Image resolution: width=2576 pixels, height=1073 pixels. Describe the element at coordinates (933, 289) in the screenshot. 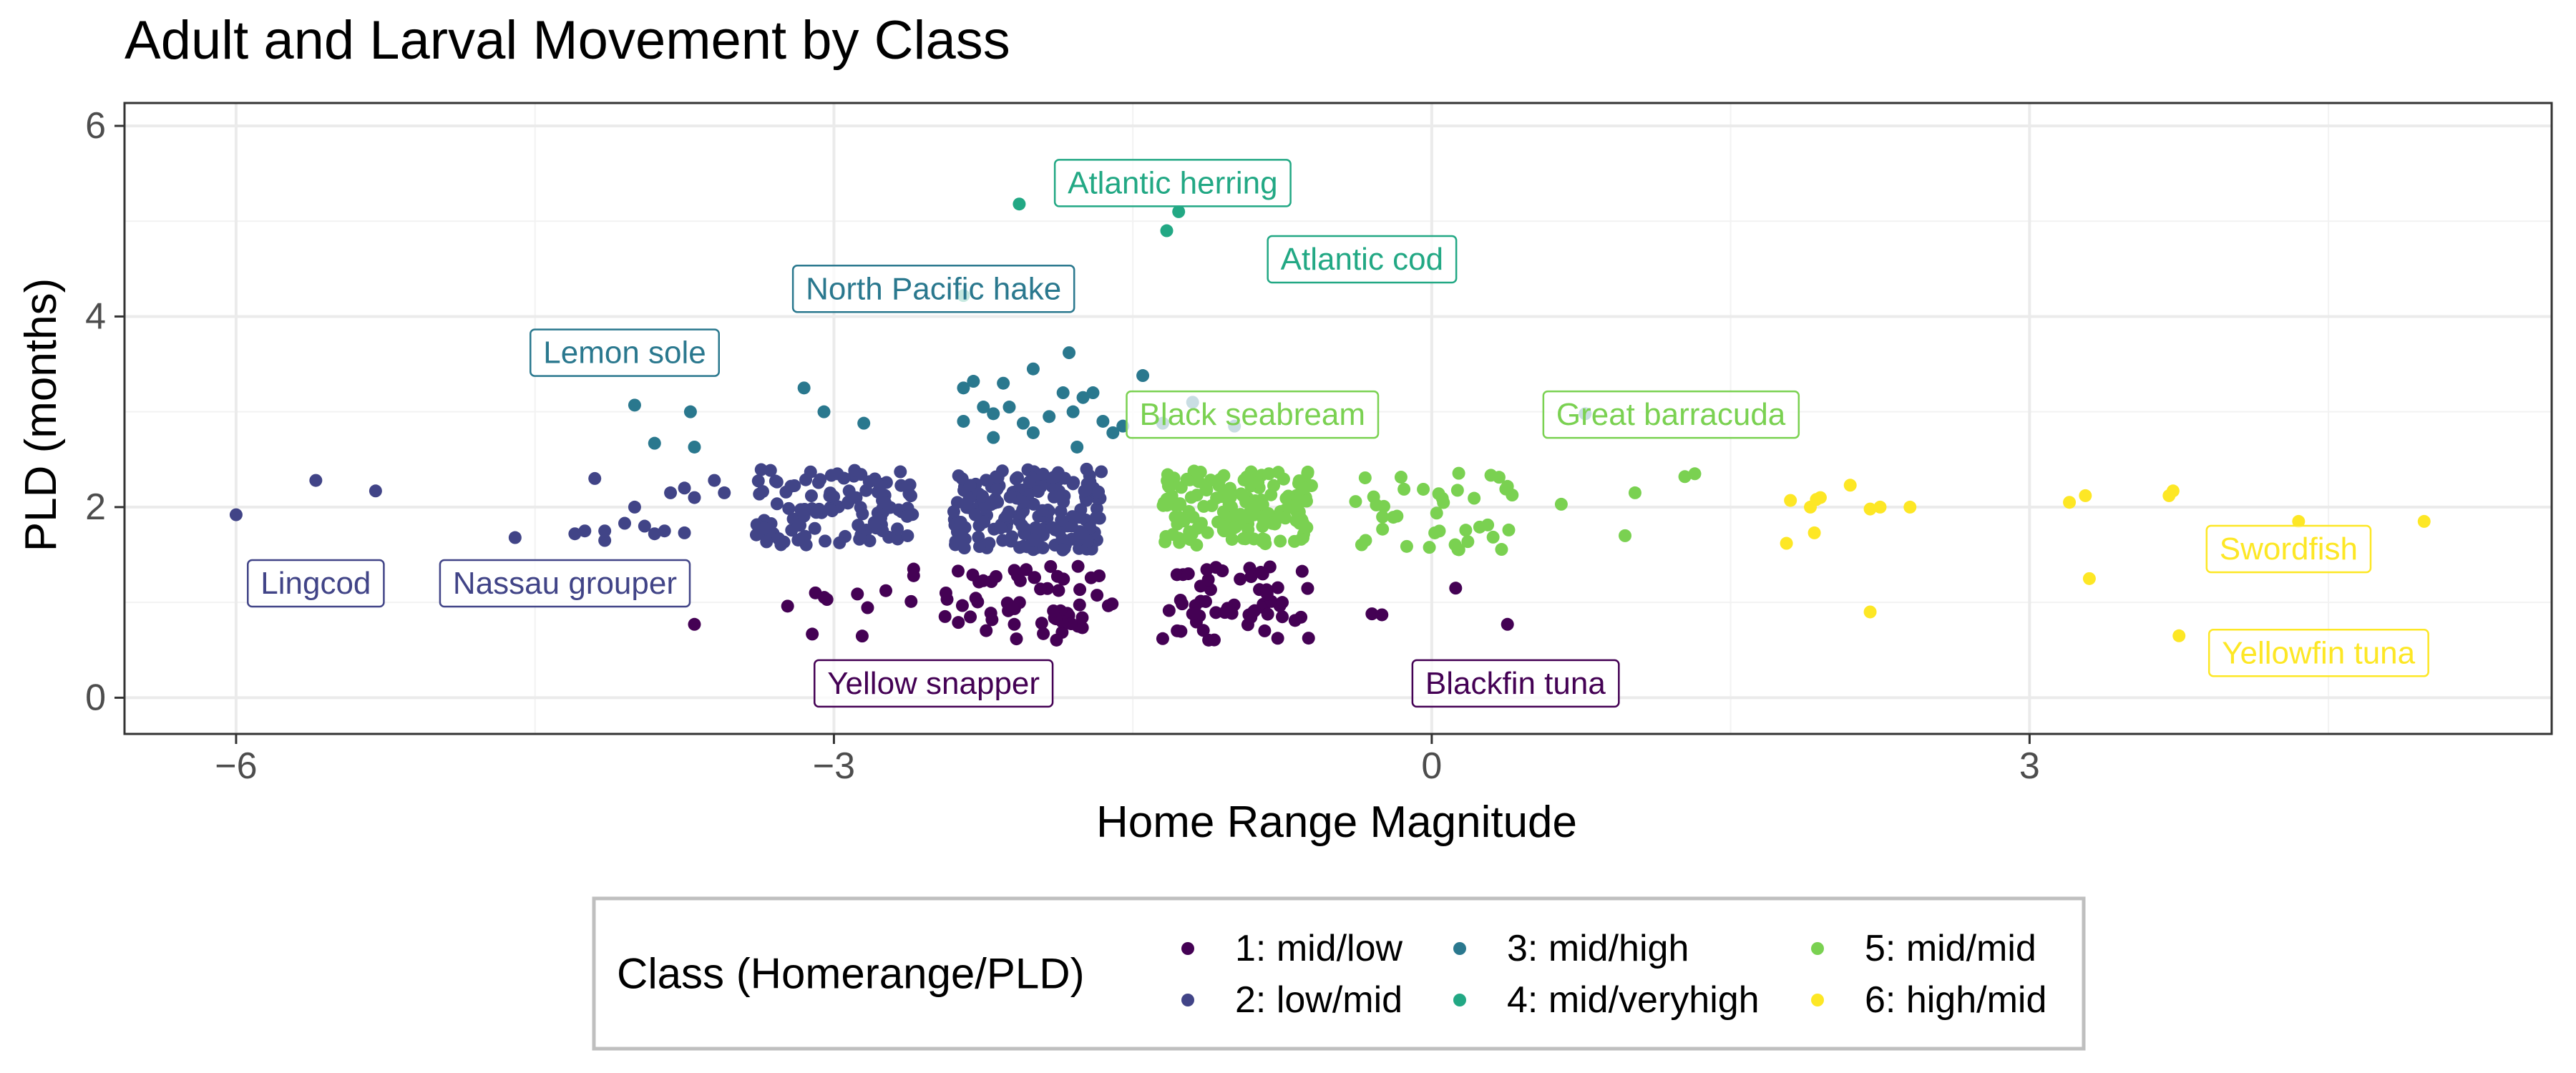

I see `point-label-box` at that location.